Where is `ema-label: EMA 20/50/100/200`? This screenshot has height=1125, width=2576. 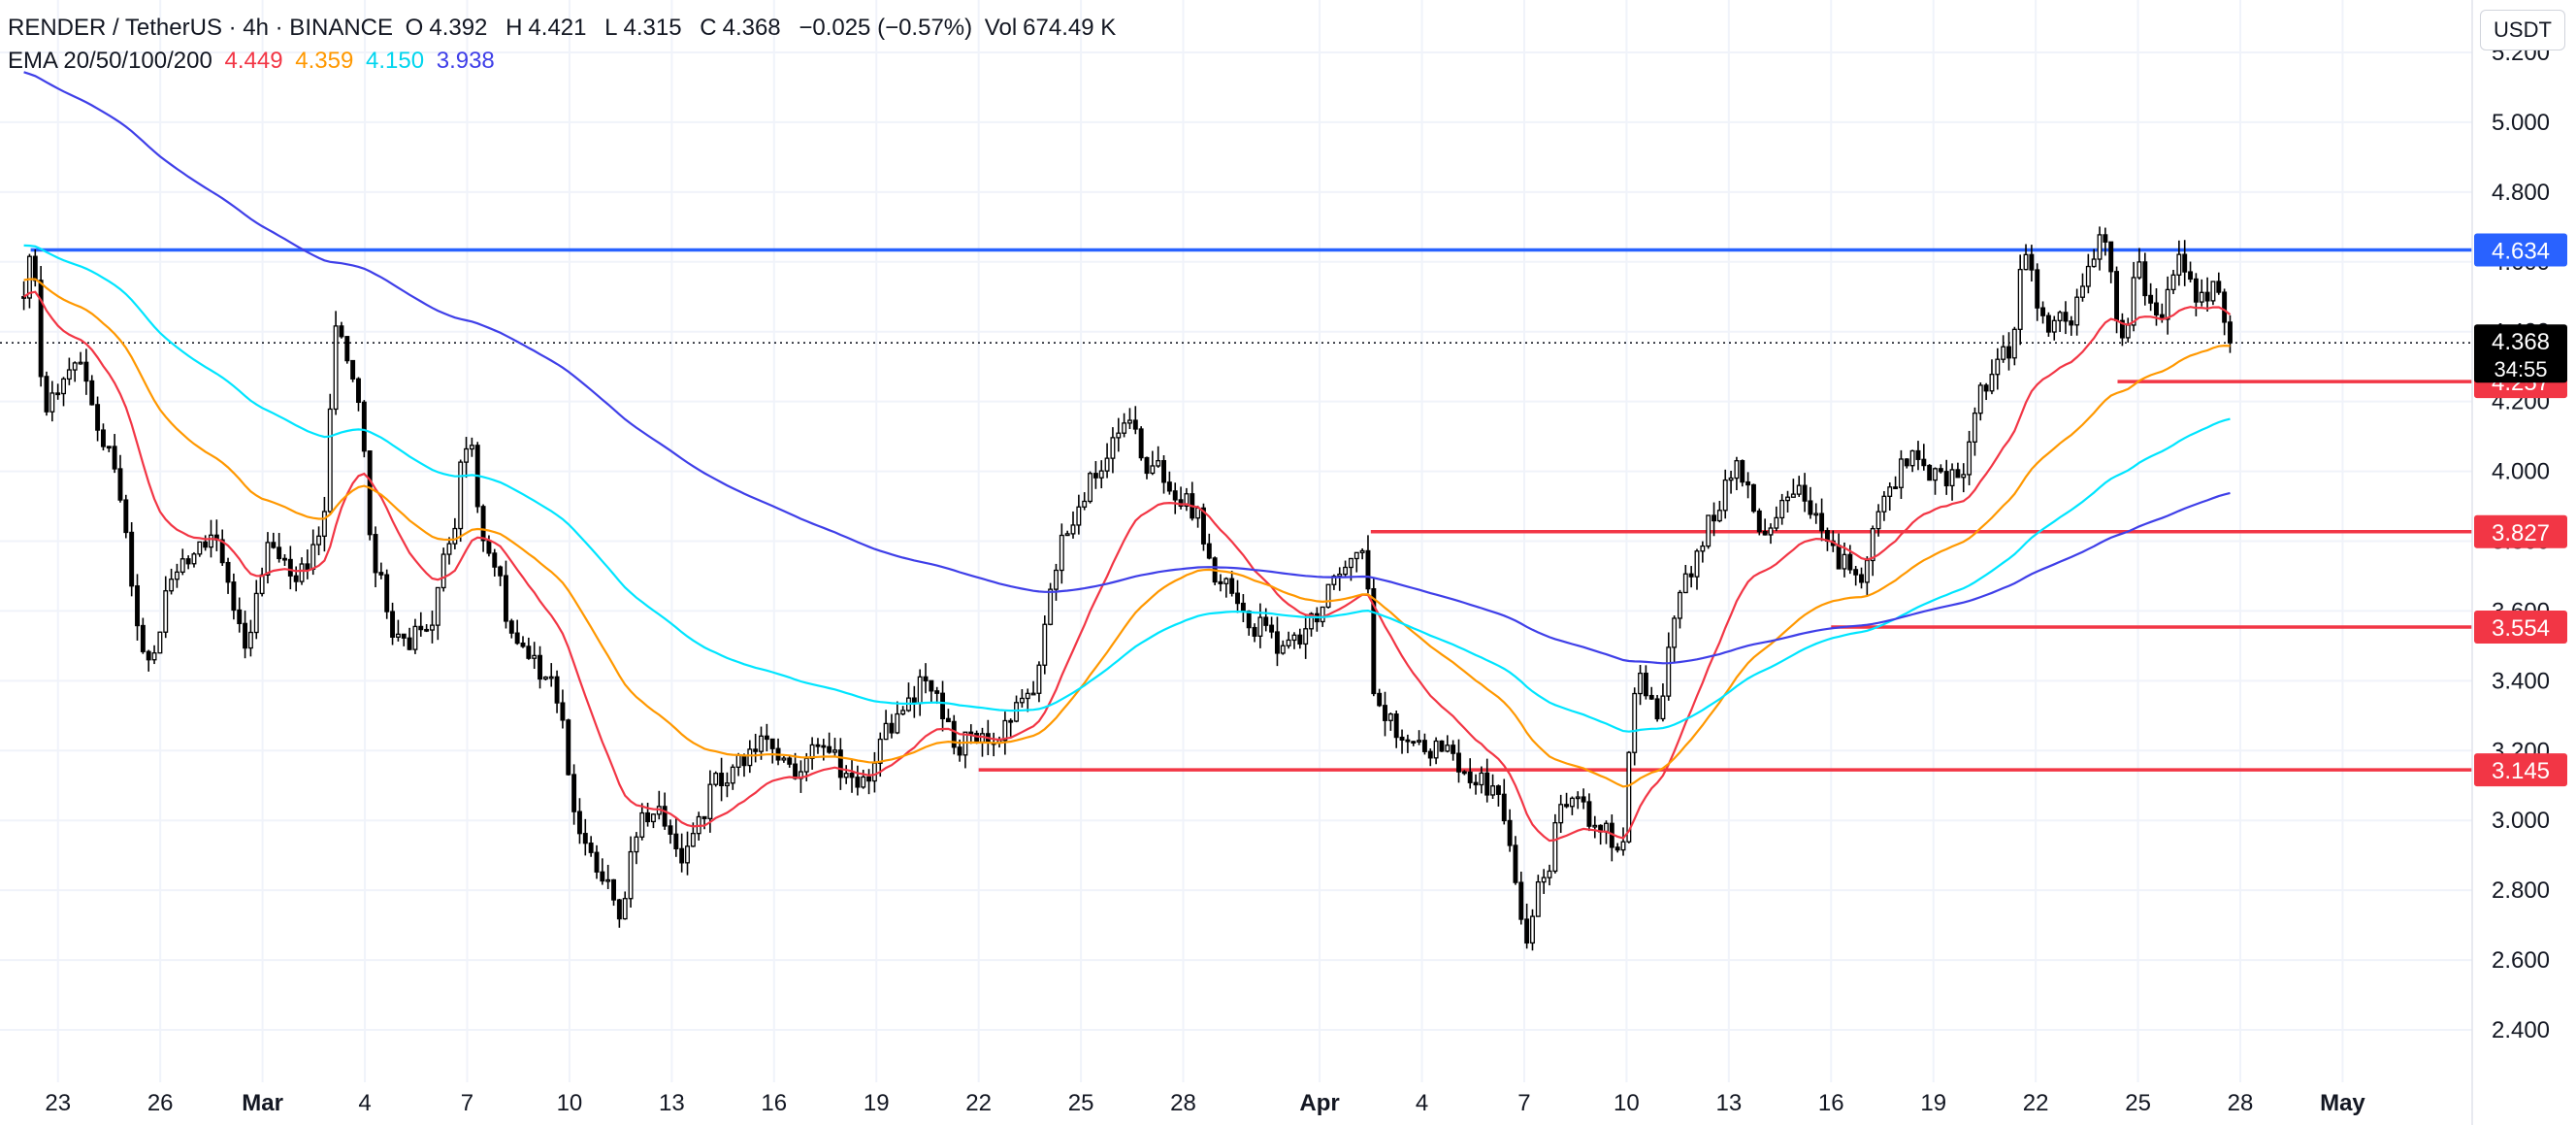
ema-label: EMA 20/50/100/200 is located at coordinates (110, 61).